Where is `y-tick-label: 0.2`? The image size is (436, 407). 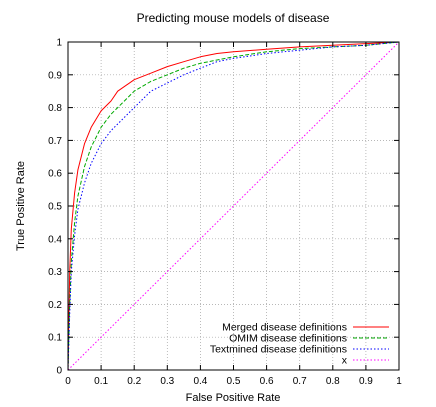 y-tick-label: 0.2 is located at coordinates (55, 305).